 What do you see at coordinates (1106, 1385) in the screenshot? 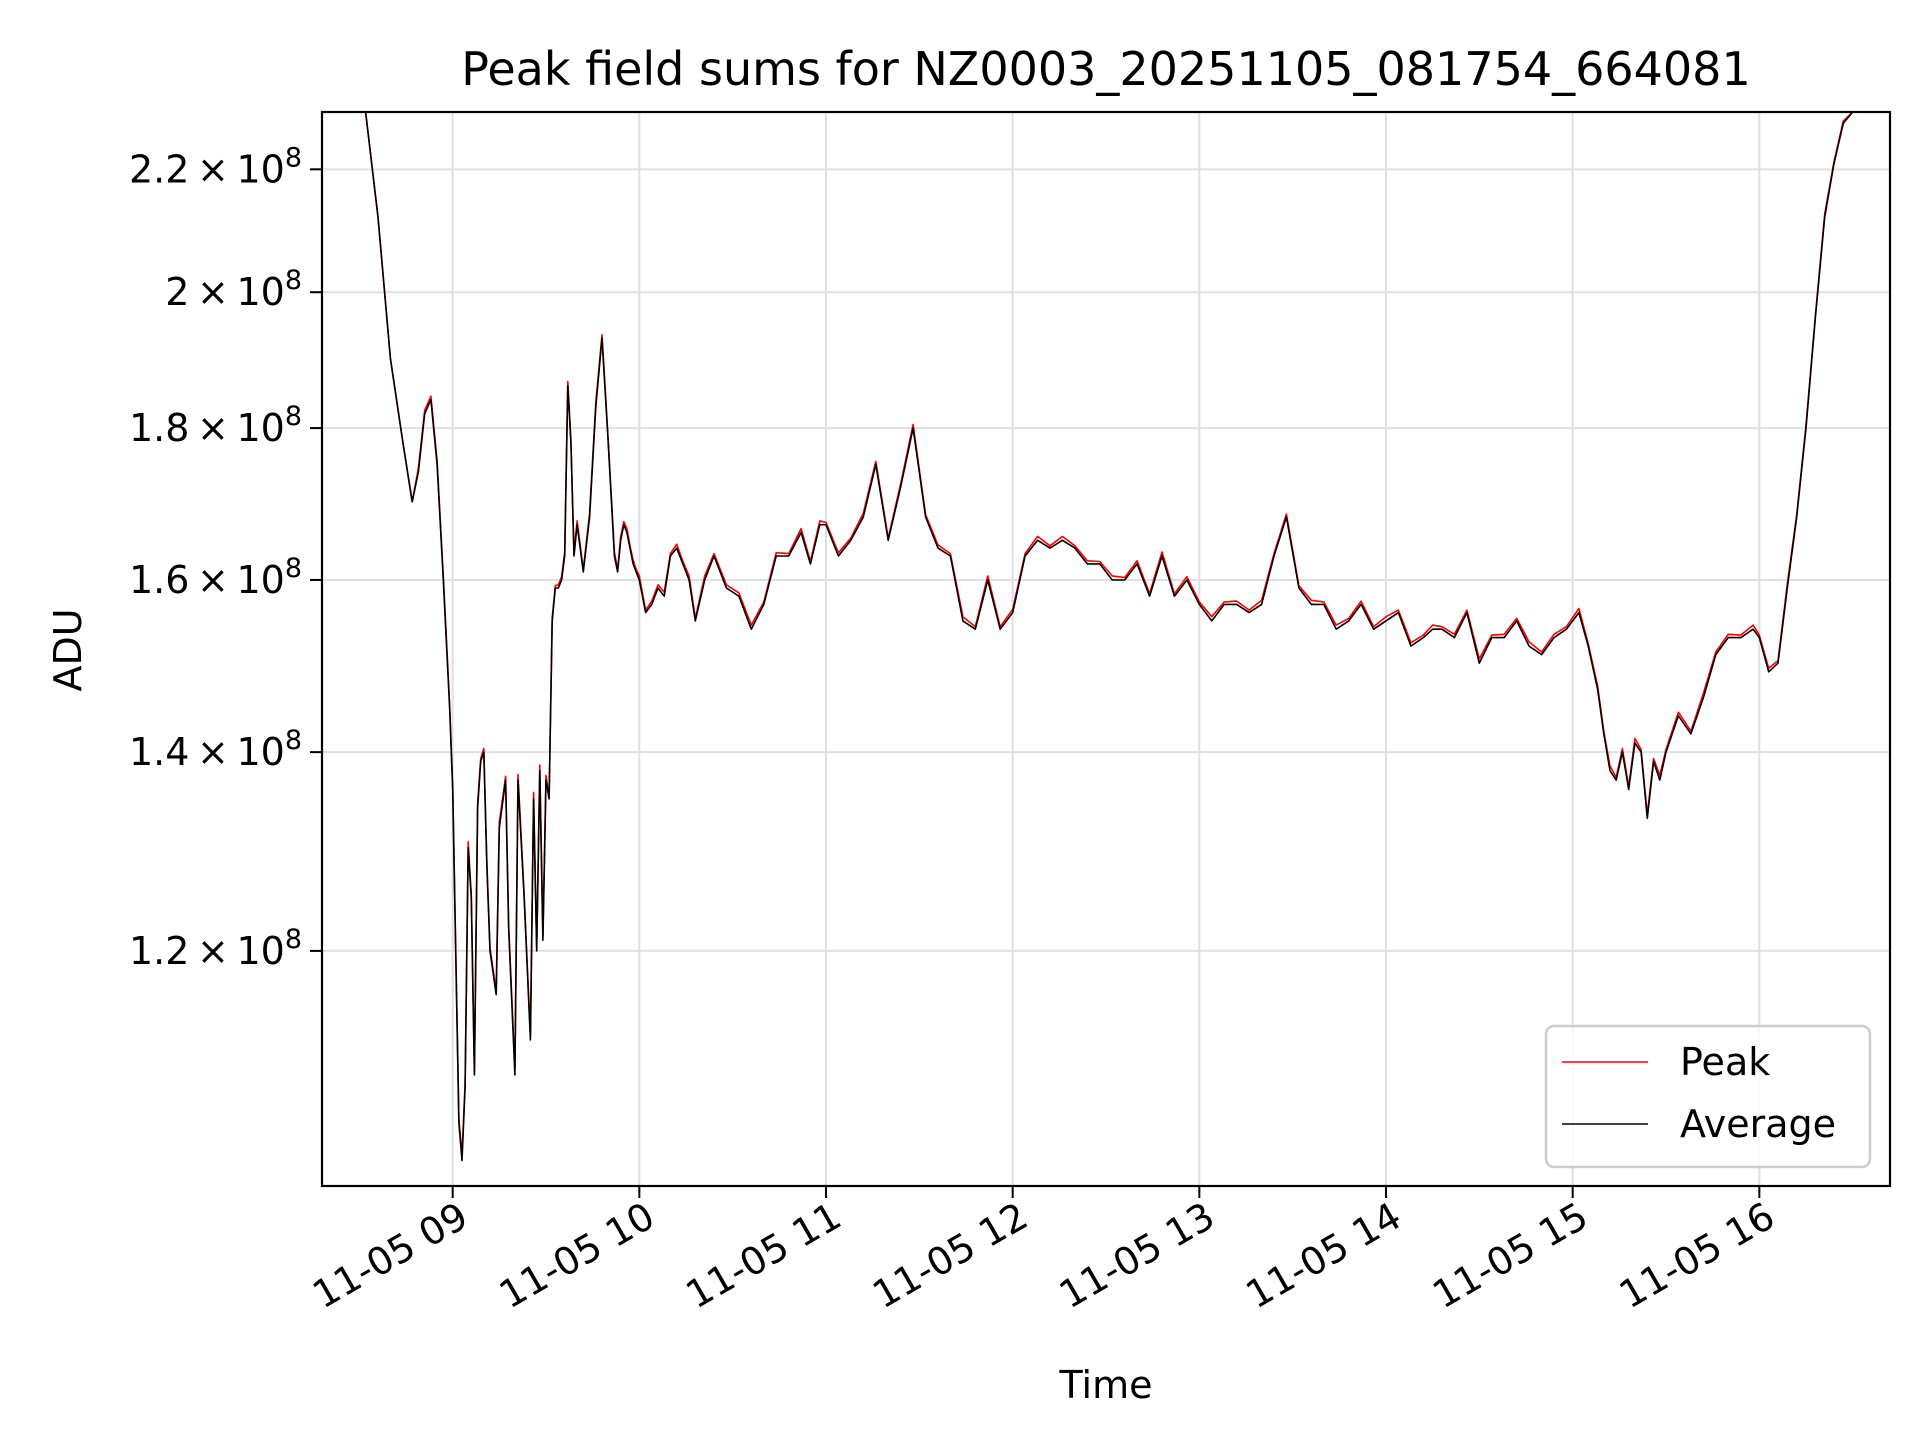
I see `x-axis-label: Time` at bounding box center [1106, 1385].